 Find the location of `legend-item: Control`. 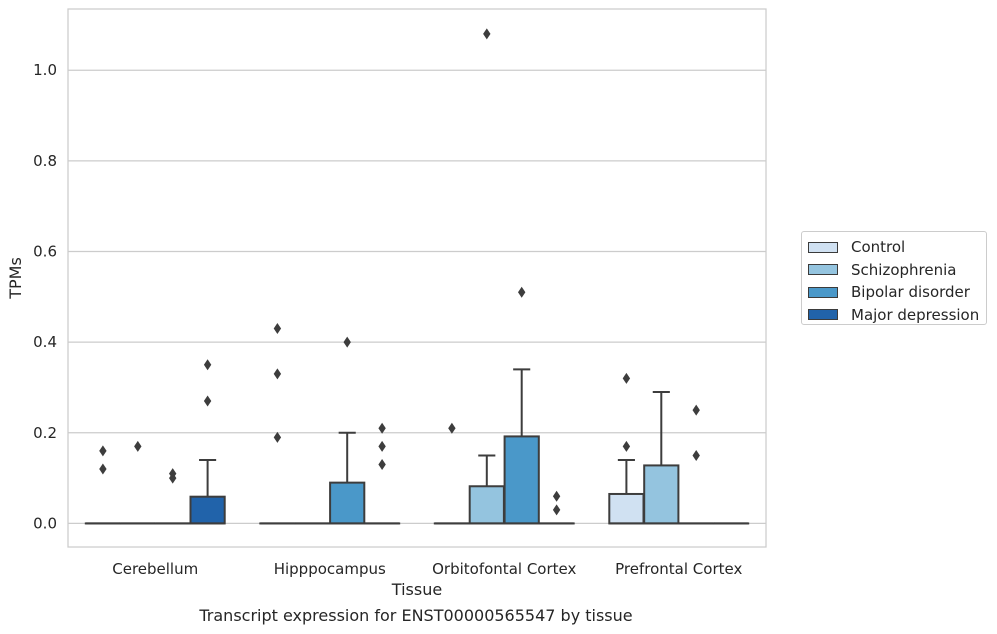

legend-item: Control is located at coordinates (897, 247).